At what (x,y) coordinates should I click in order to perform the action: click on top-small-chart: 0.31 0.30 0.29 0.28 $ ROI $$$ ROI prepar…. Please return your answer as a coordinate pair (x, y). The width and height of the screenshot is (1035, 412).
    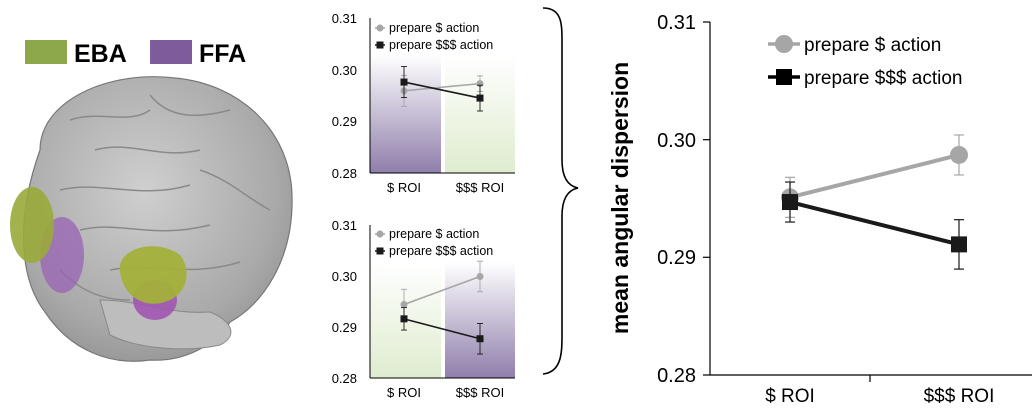
    Looking at the image, I should click on (423, 103).